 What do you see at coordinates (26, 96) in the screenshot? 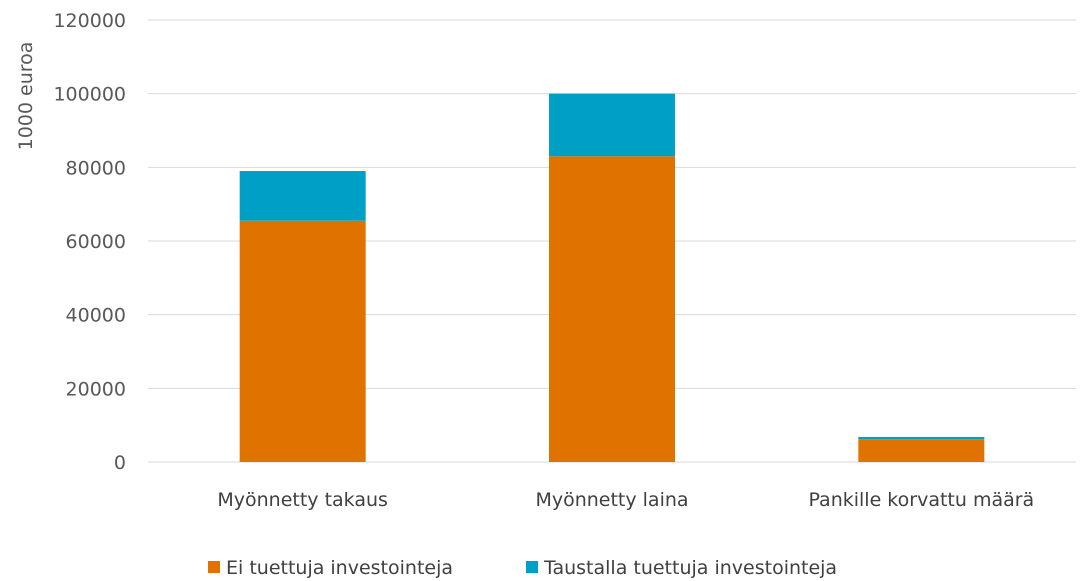
I see `y-axis-title: 1000 euroa` at bounding box center [26, 96].